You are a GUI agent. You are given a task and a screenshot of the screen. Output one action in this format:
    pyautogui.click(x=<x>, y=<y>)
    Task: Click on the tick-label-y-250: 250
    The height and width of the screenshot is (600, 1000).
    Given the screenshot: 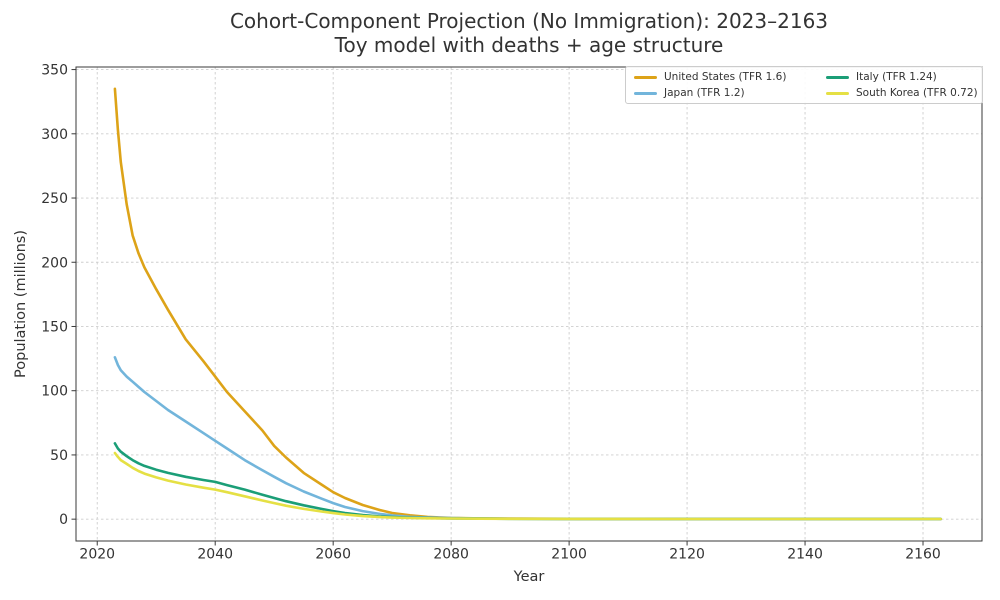 What is the action you would take?
    pyautogui.click(x=54, y=199)
    